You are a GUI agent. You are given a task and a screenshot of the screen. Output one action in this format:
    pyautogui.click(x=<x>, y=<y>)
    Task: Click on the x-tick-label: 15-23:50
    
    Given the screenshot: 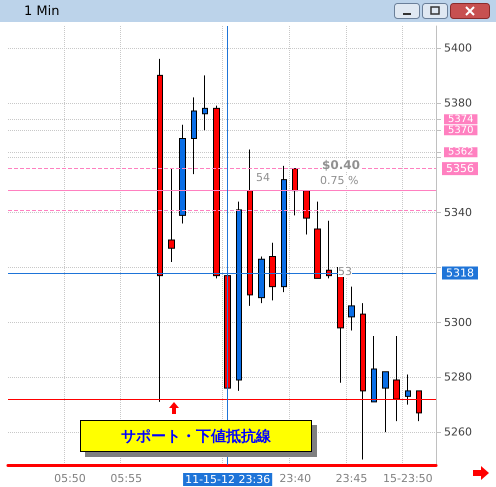 What is the action you would take?
    pyautogui.click(x=408, y=478)
    